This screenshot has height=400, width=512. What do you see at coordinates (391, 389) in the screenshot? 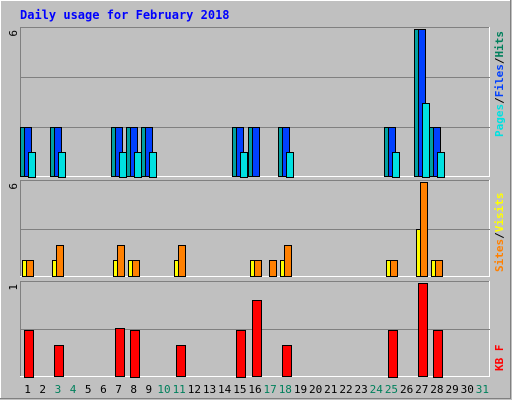
I see `x-tick-label: 25` at bounding box center [391, 389].